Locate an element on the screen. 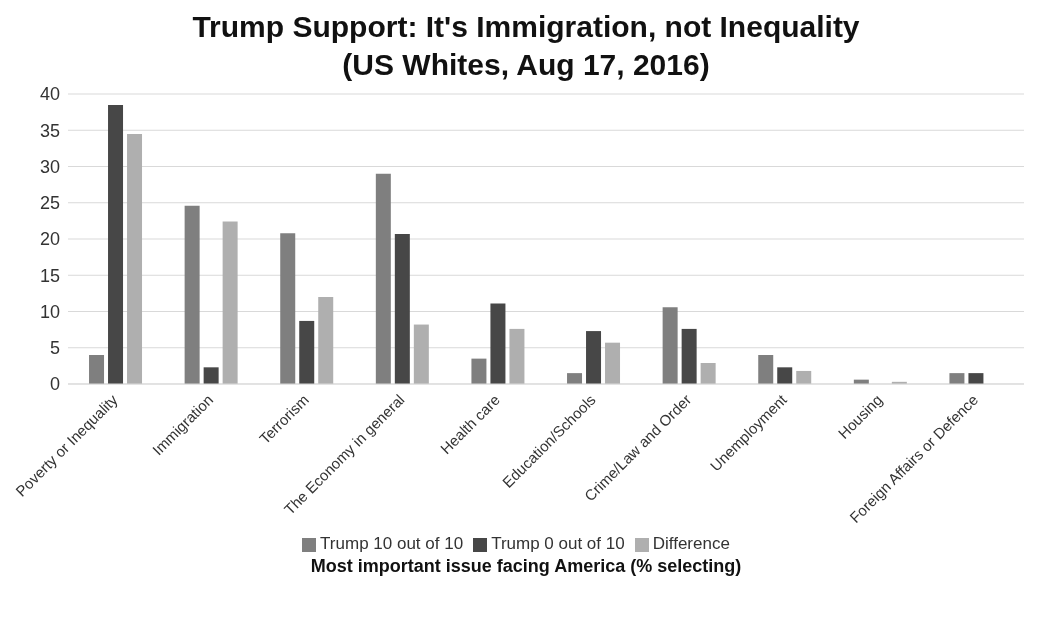 This screenshot has width=1052, height=627. x-axis-title: Most important issue facing America (% selecting) is located at coordinates (526, 566).